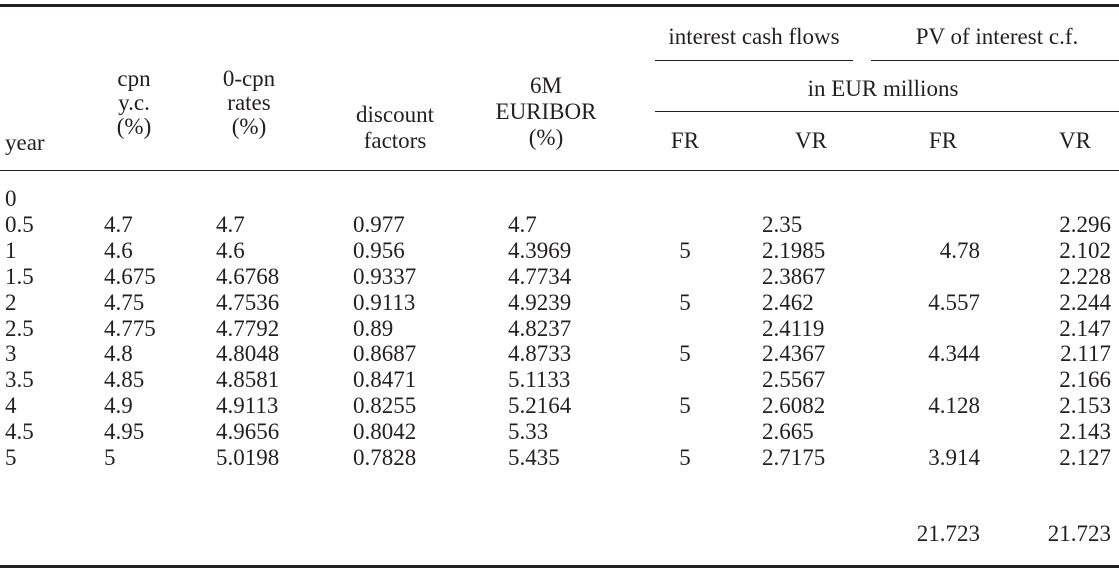 This screenshot has width=1119, height=570. Describe the element at coordinates (385, 353) in the screenshot. I see `discount-factor-cell: 0.8687` at that location.